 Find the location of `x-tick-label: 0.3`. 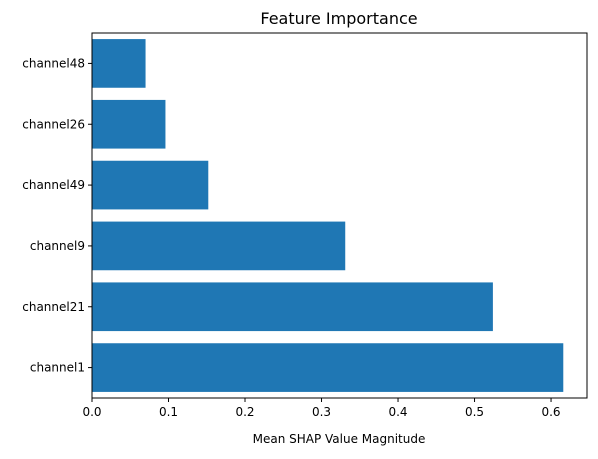

x-tick-label: 0.3 is located at coordinates (321, 412).